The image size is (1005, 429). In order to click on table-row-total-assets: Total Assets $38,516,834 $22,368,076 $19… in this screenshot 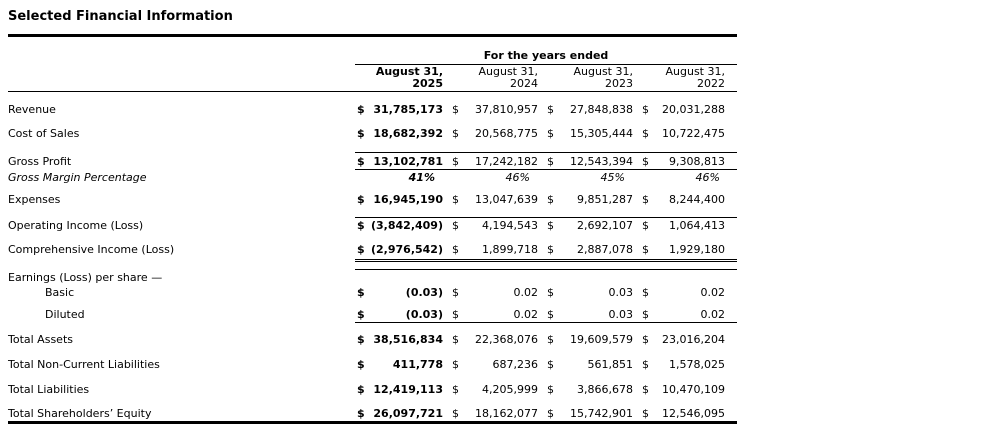, I will do `click(372, 340)`.